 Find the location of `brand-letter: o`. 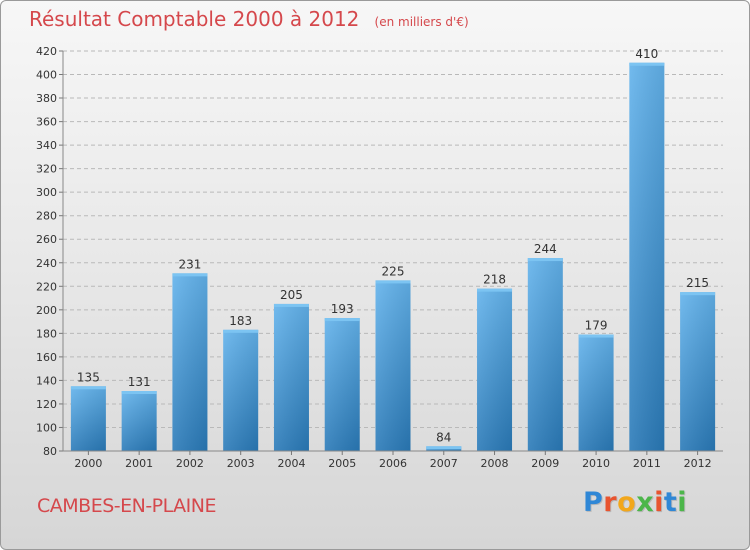

brand-letter: o is located at coordinates (627, 502).